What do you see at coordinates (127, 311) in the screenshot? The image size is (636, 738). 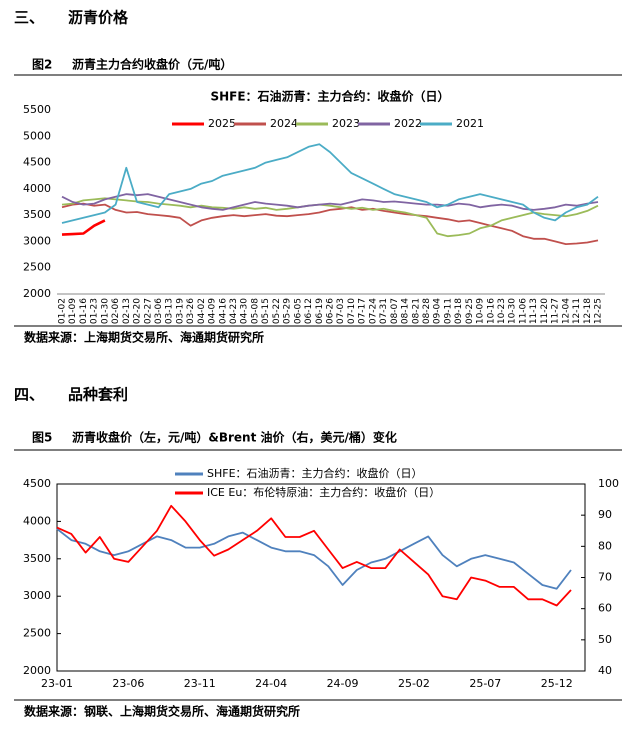 I see `x-tick-label: 02-13` at bounding box center [127, 311].